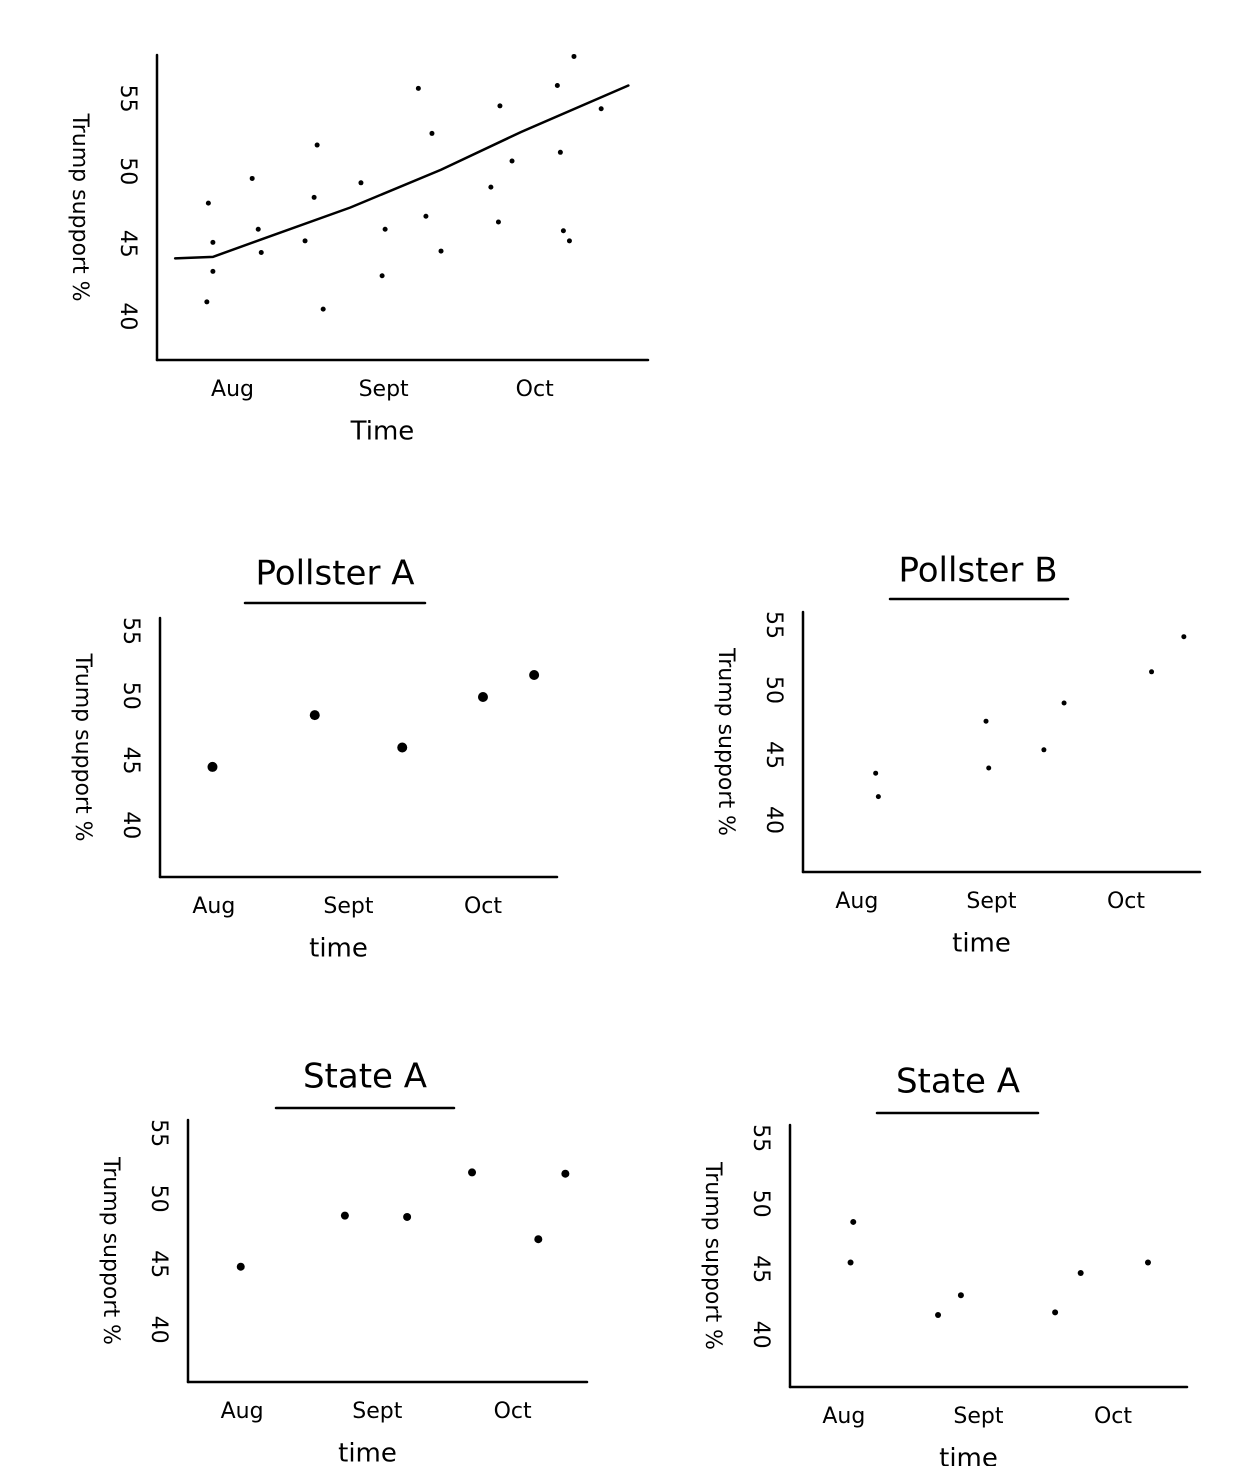  Describe the element at coordinates (382, 432) in the screenshot. I see `x-axis-label: Time` at that location.